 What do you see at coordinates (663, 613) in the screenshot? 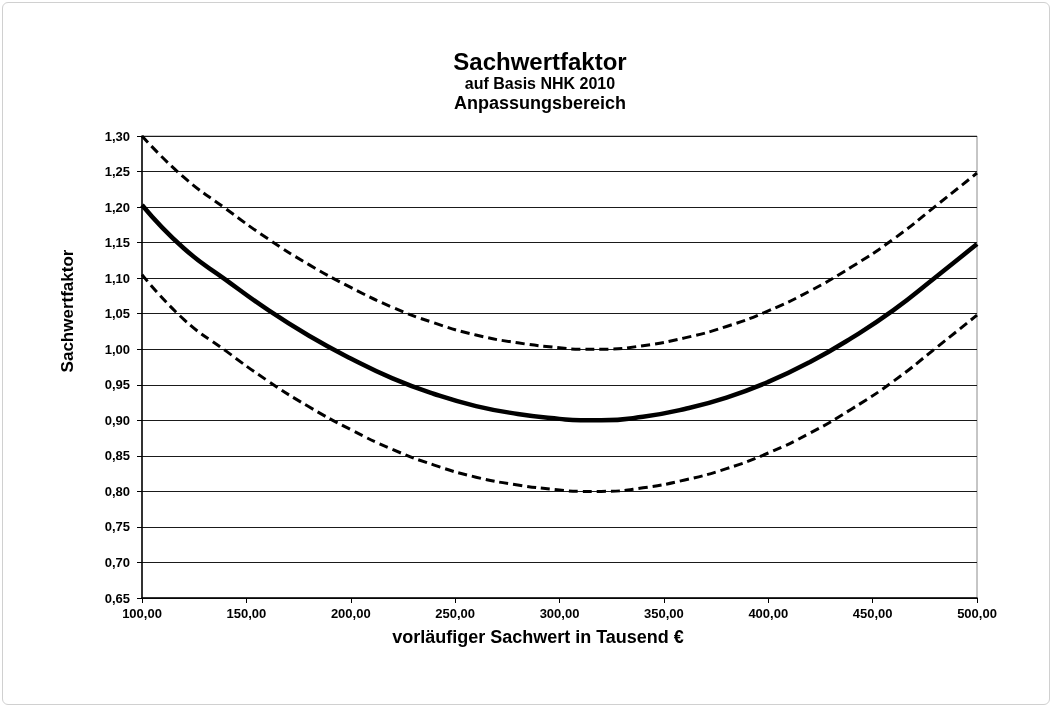
I see `x-tick-label: 350,00` at bounding box center [663, 613].